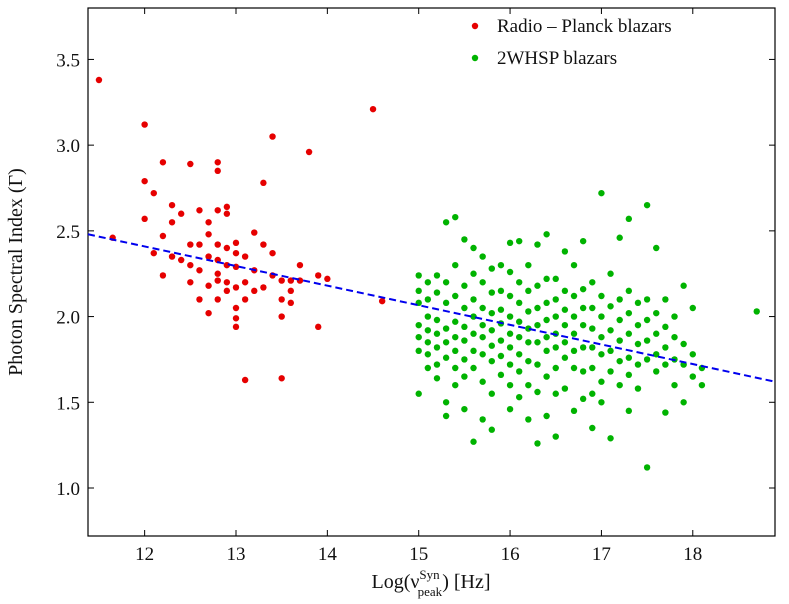 This screenshot has height=604, width=789. I want to click on x-tick-label: 17, so click(601, 554).